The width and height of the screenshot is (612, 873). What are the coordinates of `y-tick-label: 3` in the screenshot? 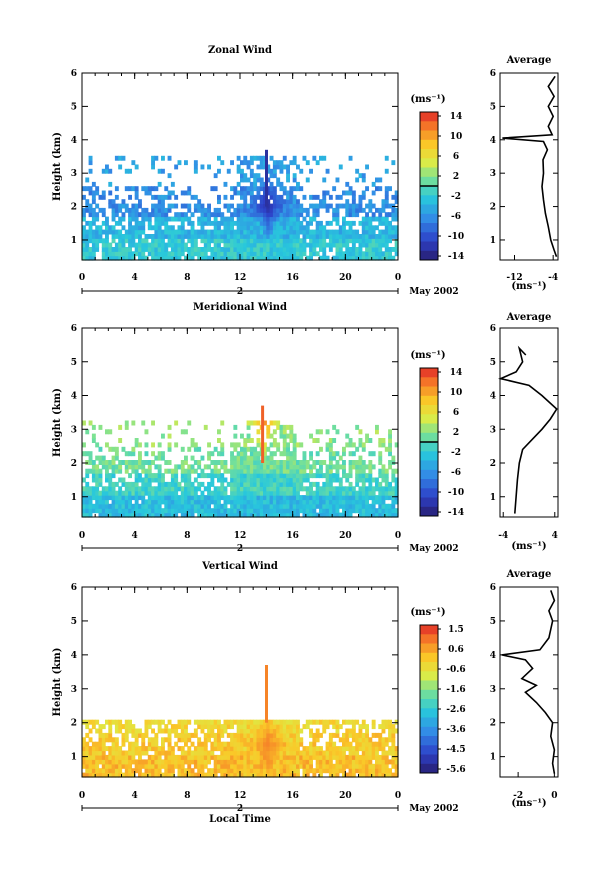 It's located at (74, 430).